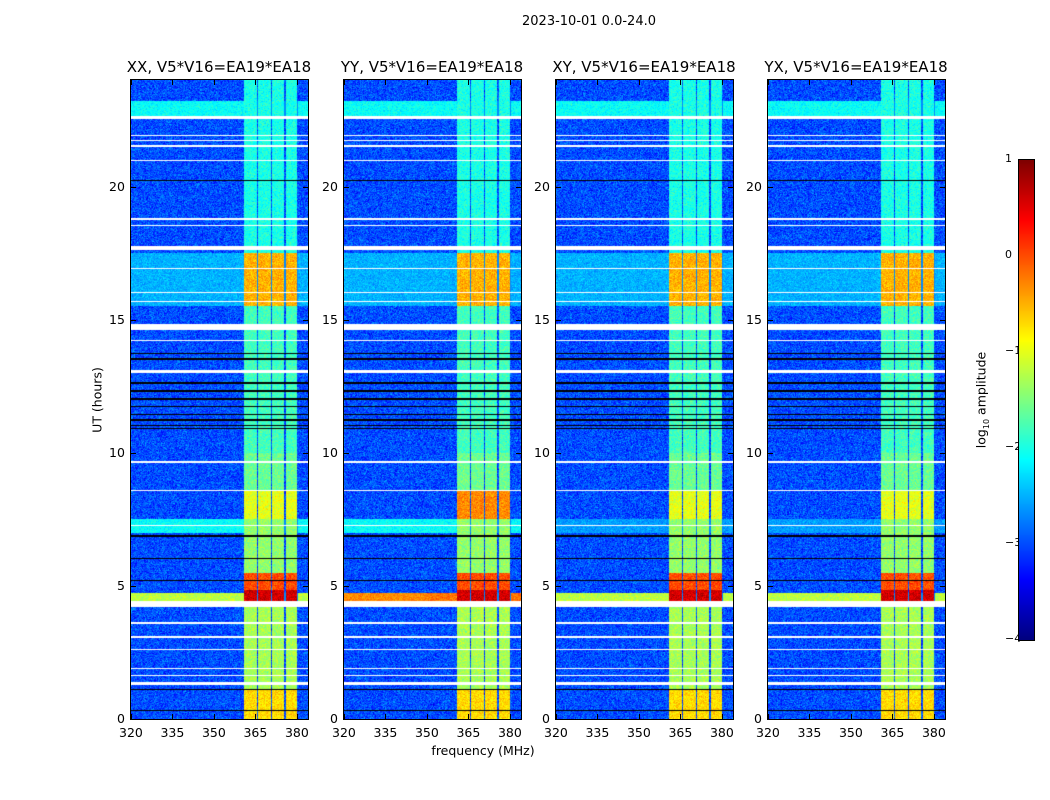  What do you see at coordinates (1013, 638) in the screenshot?
I see `colorbar-tick-label: −4` at bounding box center [1013, 638].